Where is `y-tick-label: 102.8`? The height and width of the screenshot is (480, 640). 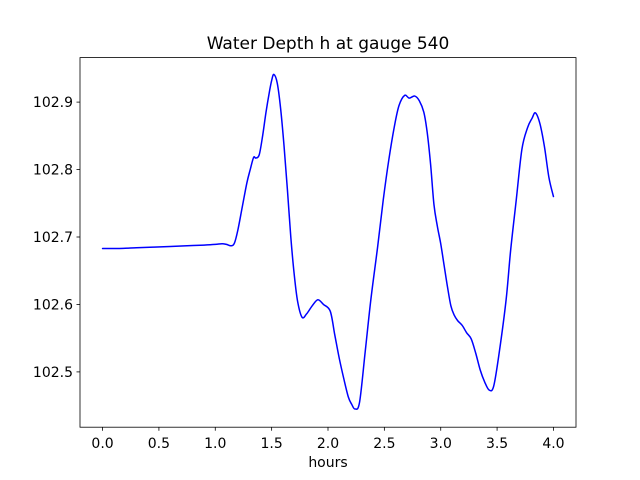
y-tick-label: 102.8 is located at coordinates (53, 171).